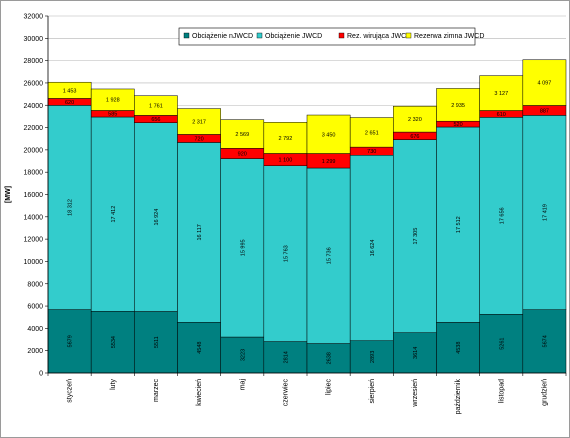 This screenshot has width=570, height=438. Describe the element at coordinates (372, 391) in the screenshot. I see `x-tick-label: sierpień` at that location.